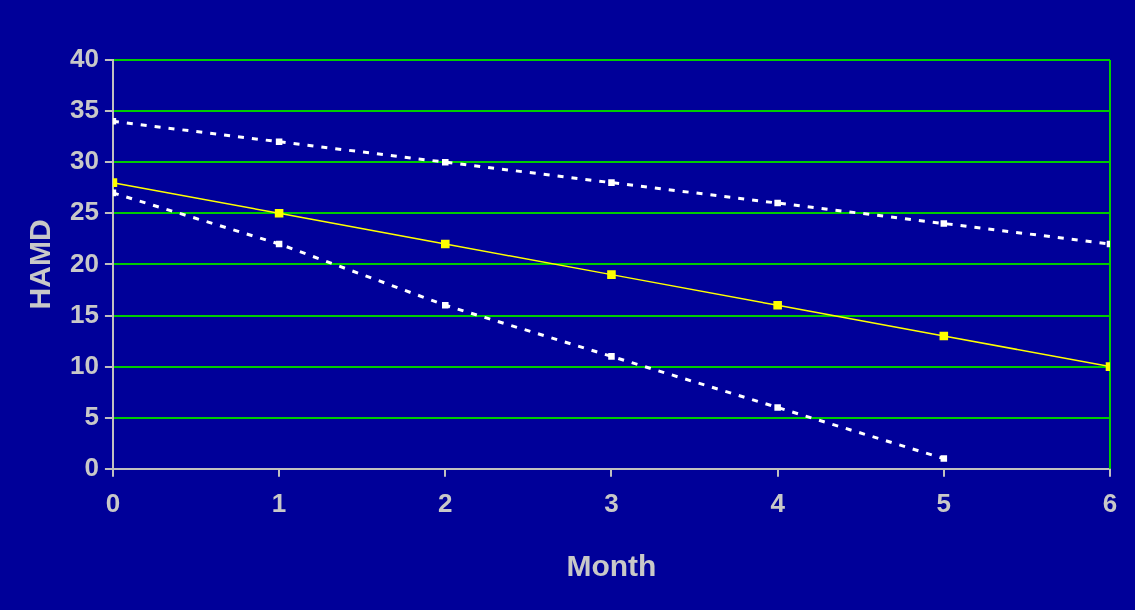 The width and height of the screenshot is (1135, 610). Describe the element at coordinates (1110, 502) in the screenshot. I see `x-tick-label: 6` at that location.